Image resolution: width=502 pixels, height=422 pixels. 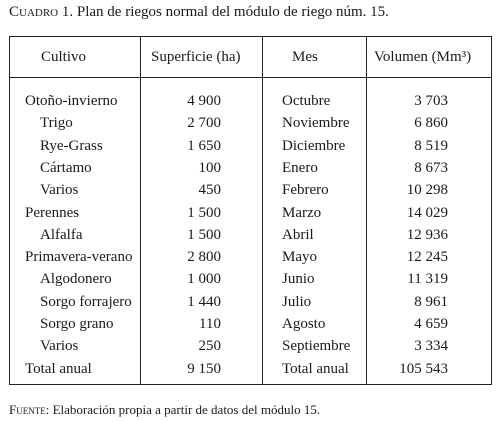 What do you see at coordinates (250, 349) in the screenshot?
I see `table-row: Varios 250 Septiembre 3 334` at bounding box center [250, 349].